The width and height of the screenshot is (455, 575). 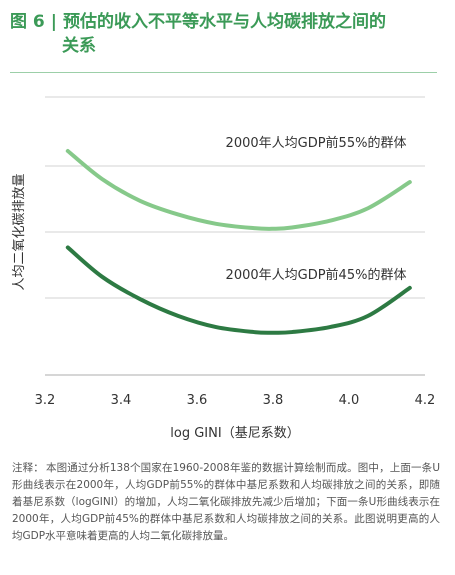 I want to click on x-tick-label: 3.4, so click(x=121, y=400).